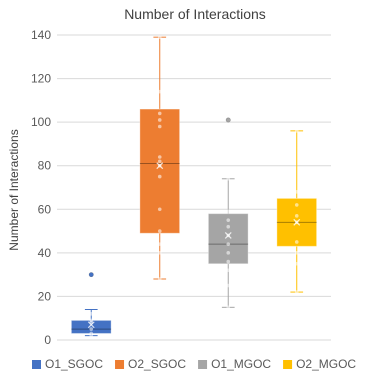 Image resolution: width=381 pixels, height=386 pixels. Describe the element at coordinates (74, 364) in the screenshot. I see `legend-label: O1_SGOC` at that location.